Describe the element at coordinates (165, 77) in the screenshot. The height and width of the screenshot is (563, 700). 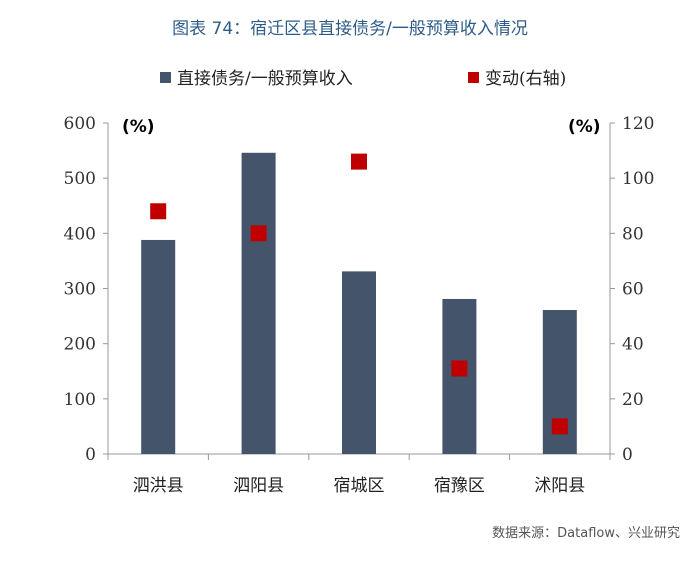
I see `legend-swatch-bar` at that location.